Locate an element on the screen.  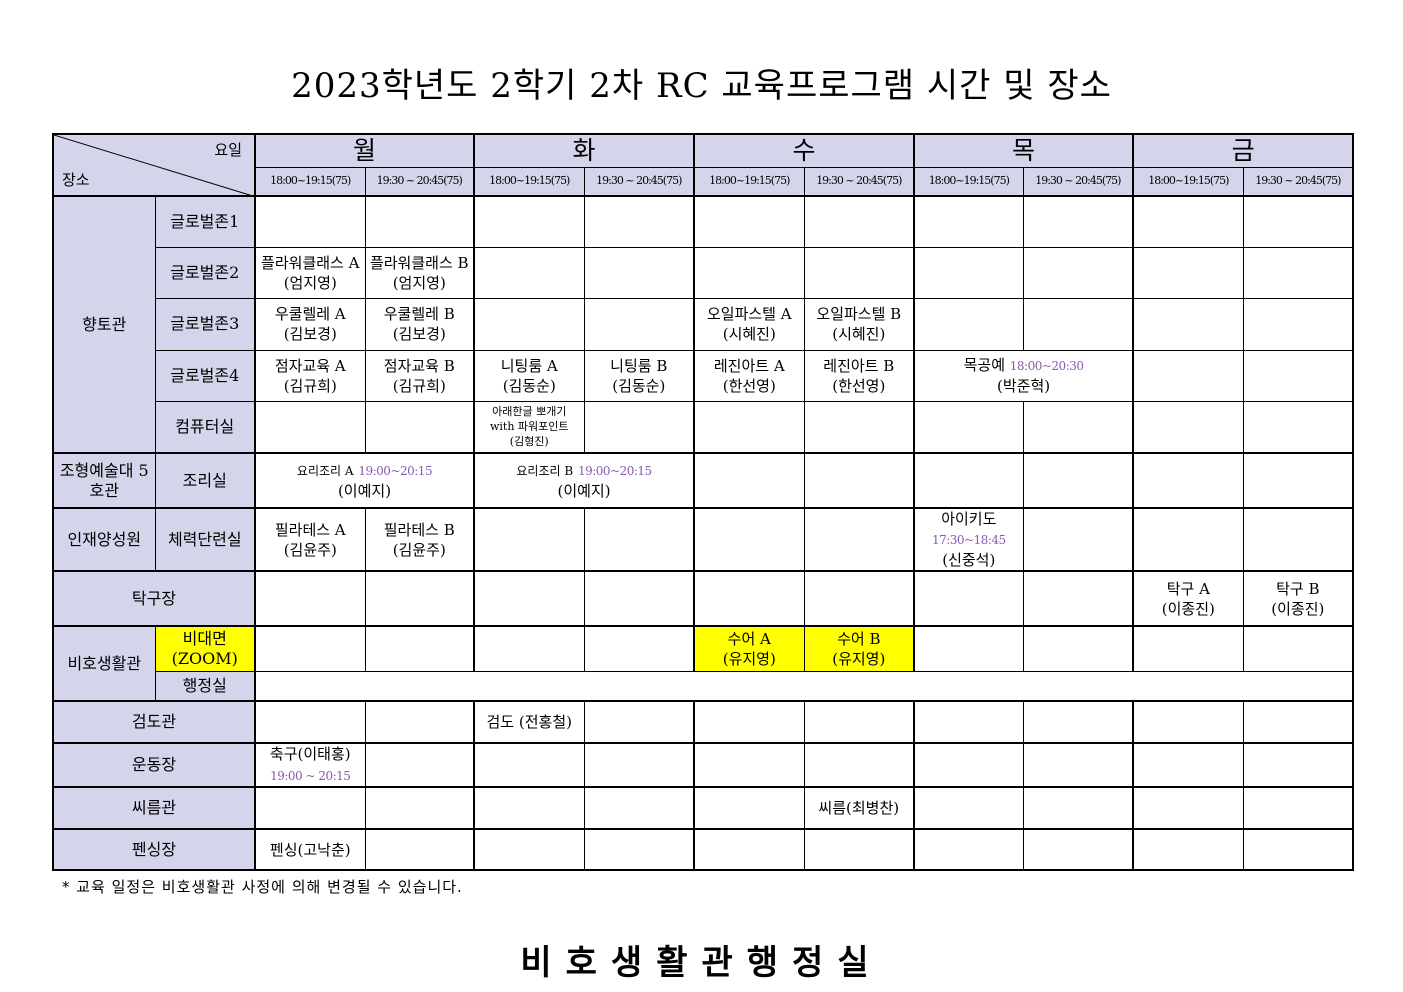
program-name: 점자교육 B is located at coordinates (420, 366).